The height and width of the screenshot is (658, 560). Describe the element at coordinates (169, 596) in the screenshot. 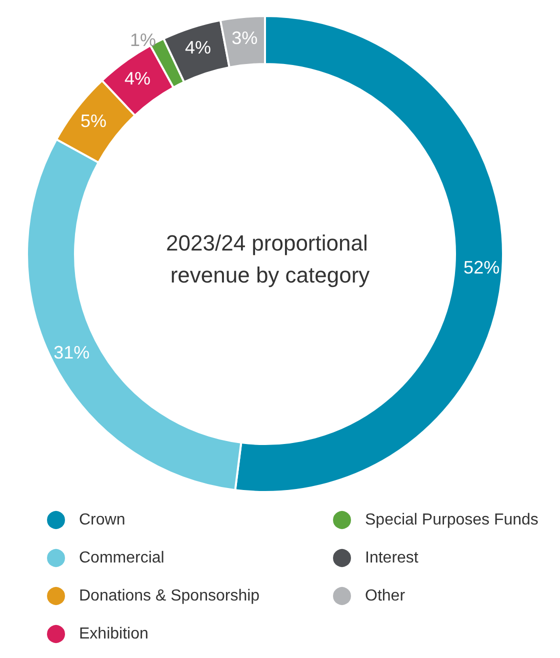

I see `legend-label: Donations & Sponsorship` at that location.